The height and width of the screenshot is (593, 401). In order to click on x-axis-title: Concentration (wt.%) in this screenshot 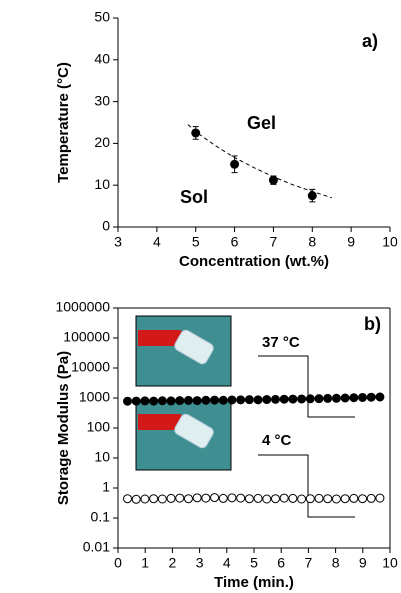, I will do `click(254, 261)`.